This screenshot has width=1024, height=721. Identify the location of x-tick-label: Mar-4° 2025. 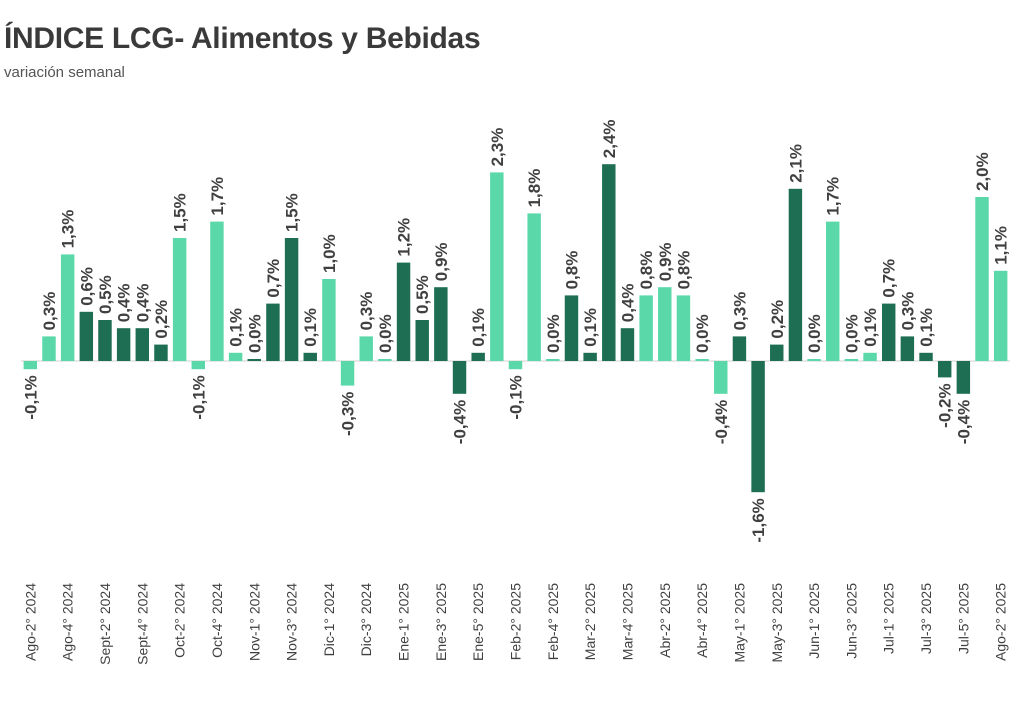
(627, 621).